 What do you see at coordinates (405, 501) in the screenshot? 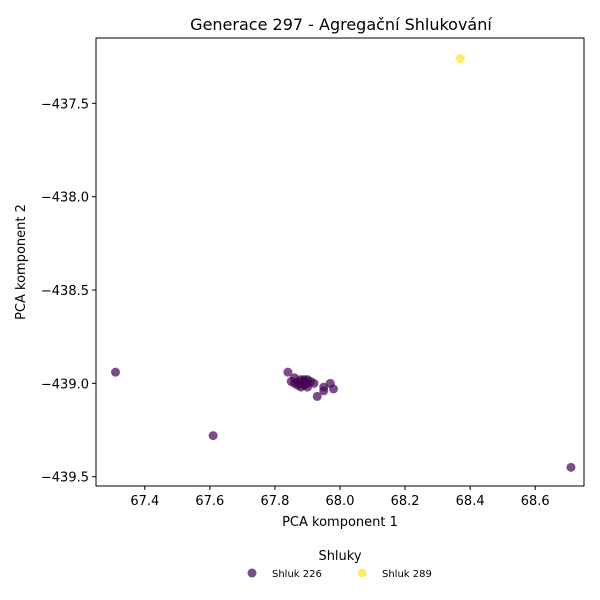
I see `x-tick-label: 68.2` at bounding box center [405, 501].